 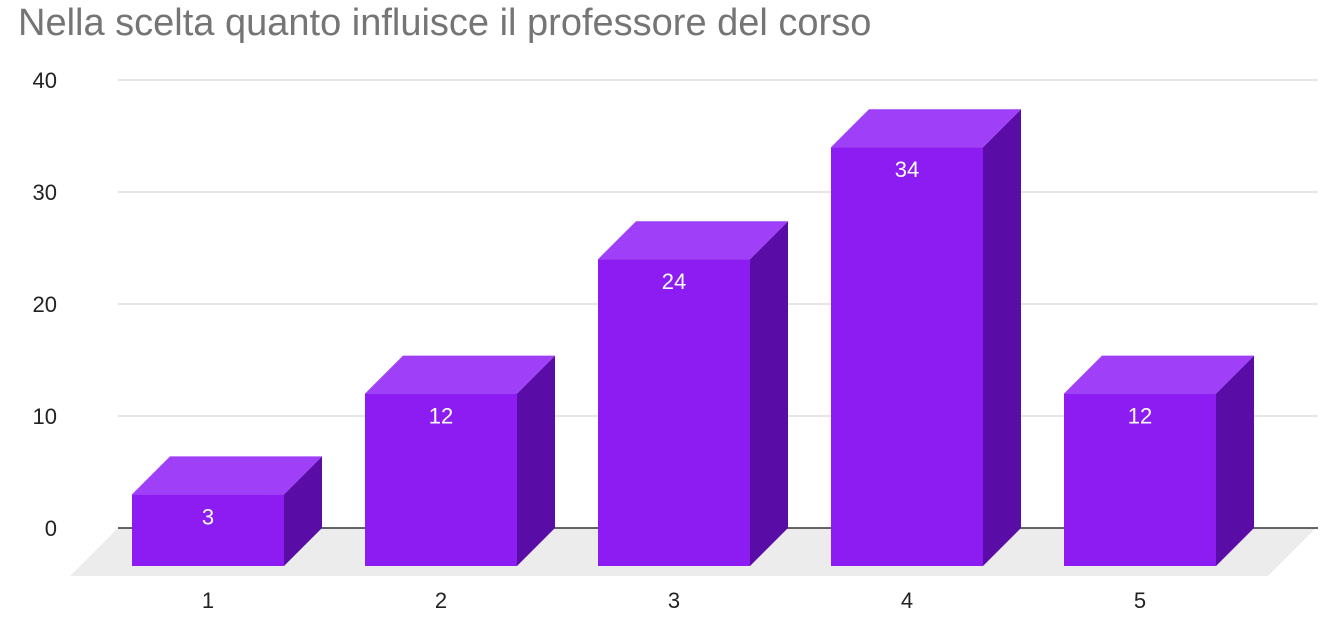 What do you see at coordinates (45, 192) in the screenshot?
I see `y-tick-label: 30` at bounding box center [45, 192].